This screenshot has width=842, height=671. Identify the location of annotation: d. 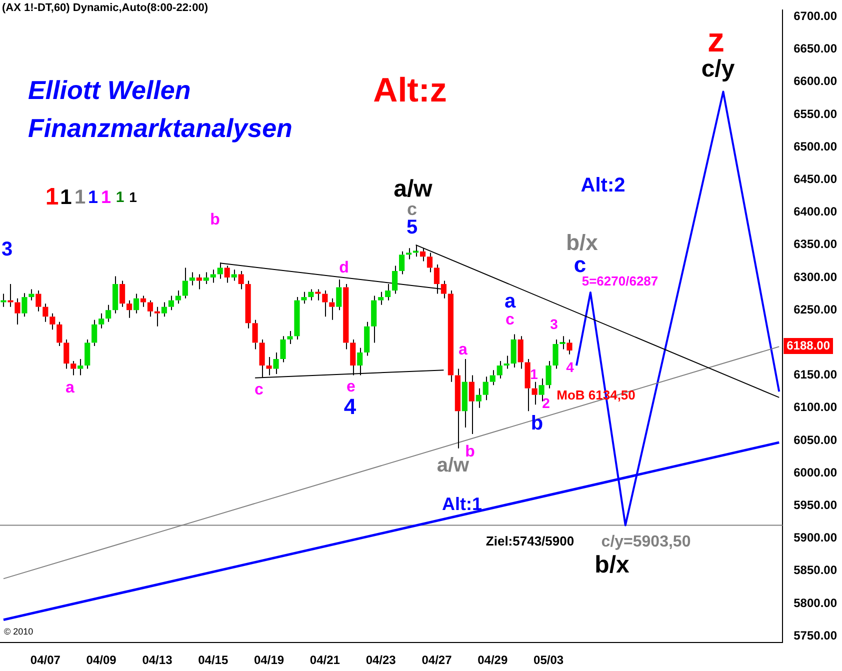
(344, 267).